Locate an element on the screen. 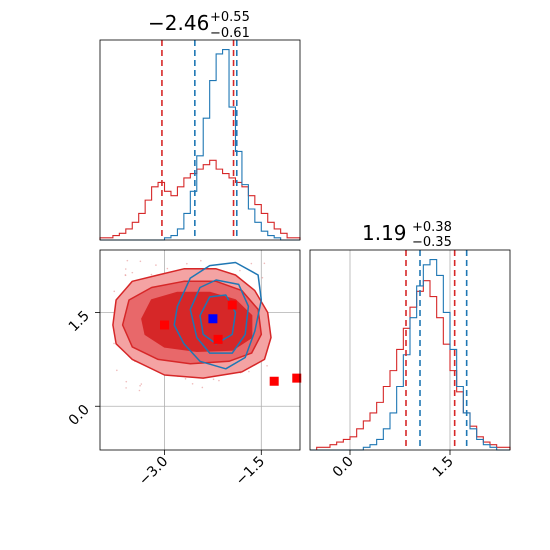 This screenshot has width=550, height=550. panel-2-quantile-lines is located at coordinates (436, 350).